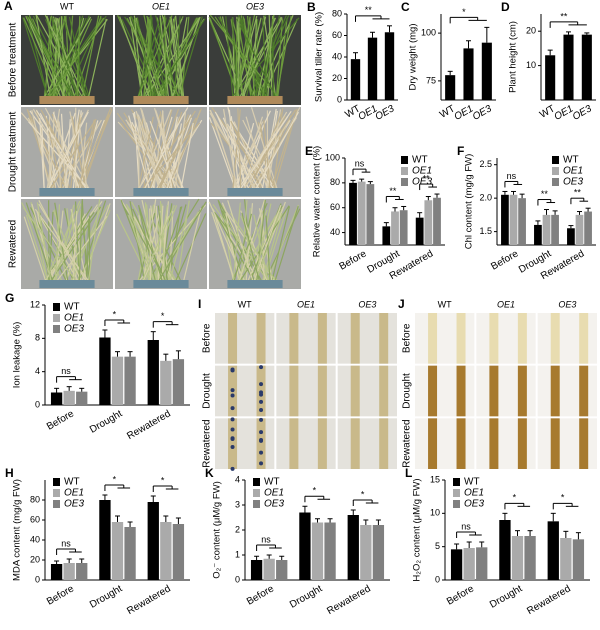 This screenshot has width=600, height=630. Describe the element at coordinates (506, 596) in the screenshot. I see `x-tick-label: Drought` at that location.